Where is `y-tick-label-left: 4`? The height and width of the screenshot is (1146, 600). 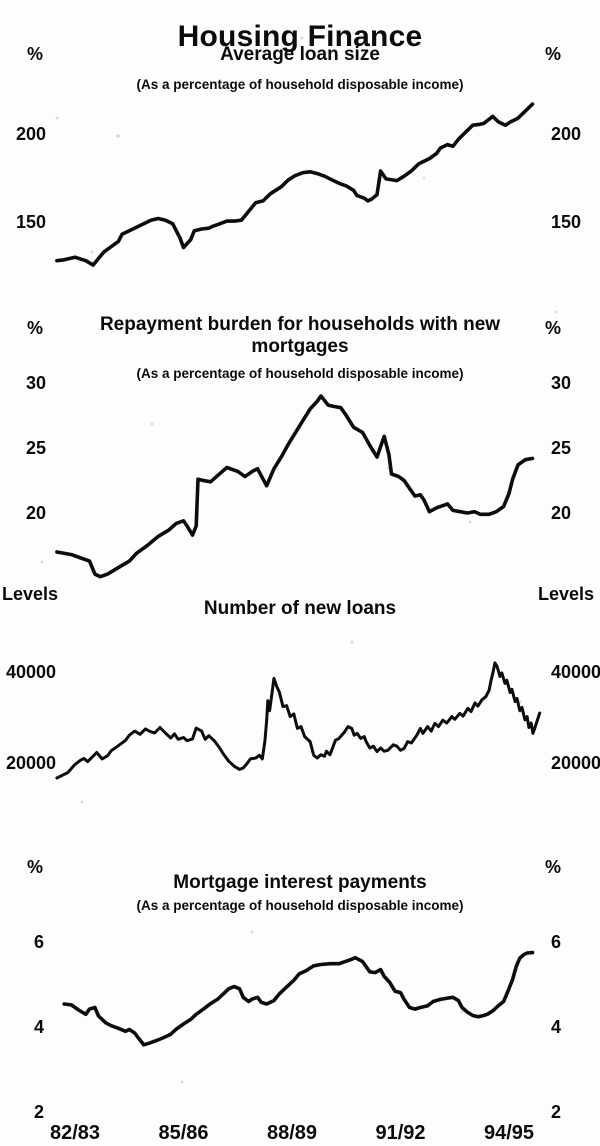 y-tick-label-left: 4 is located at coordinates (38, 1027).